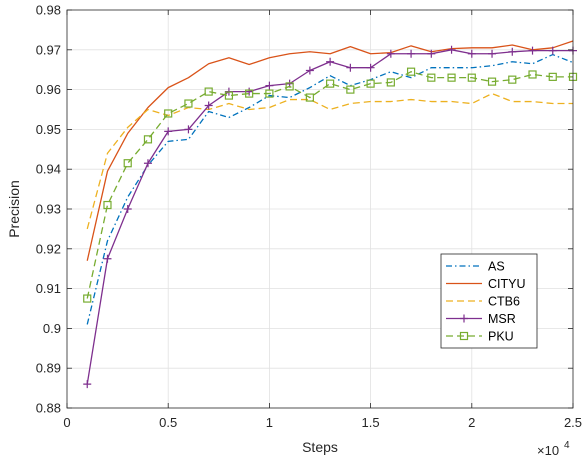 Image resolution: width=585 pixels, height=461 pixels. What do you see at coordinates (481, 319) in the screenshot?
I see `legend-item-msr: MSR` at bounding box center [481, 319].